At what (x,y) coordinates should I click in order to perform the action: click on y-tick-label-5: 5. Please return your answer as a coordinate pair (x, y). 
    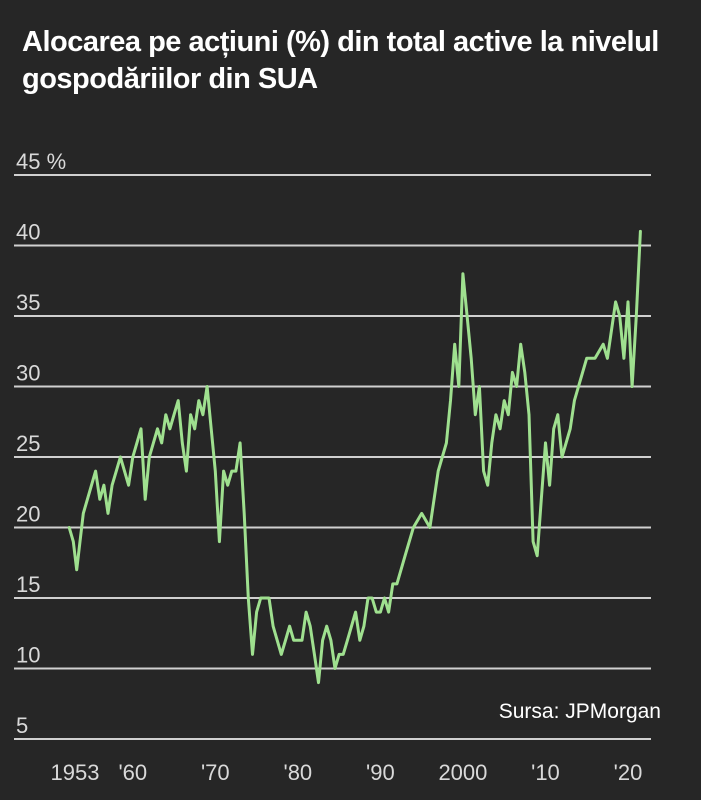
    Looking at the image, I should click on (22, 725).